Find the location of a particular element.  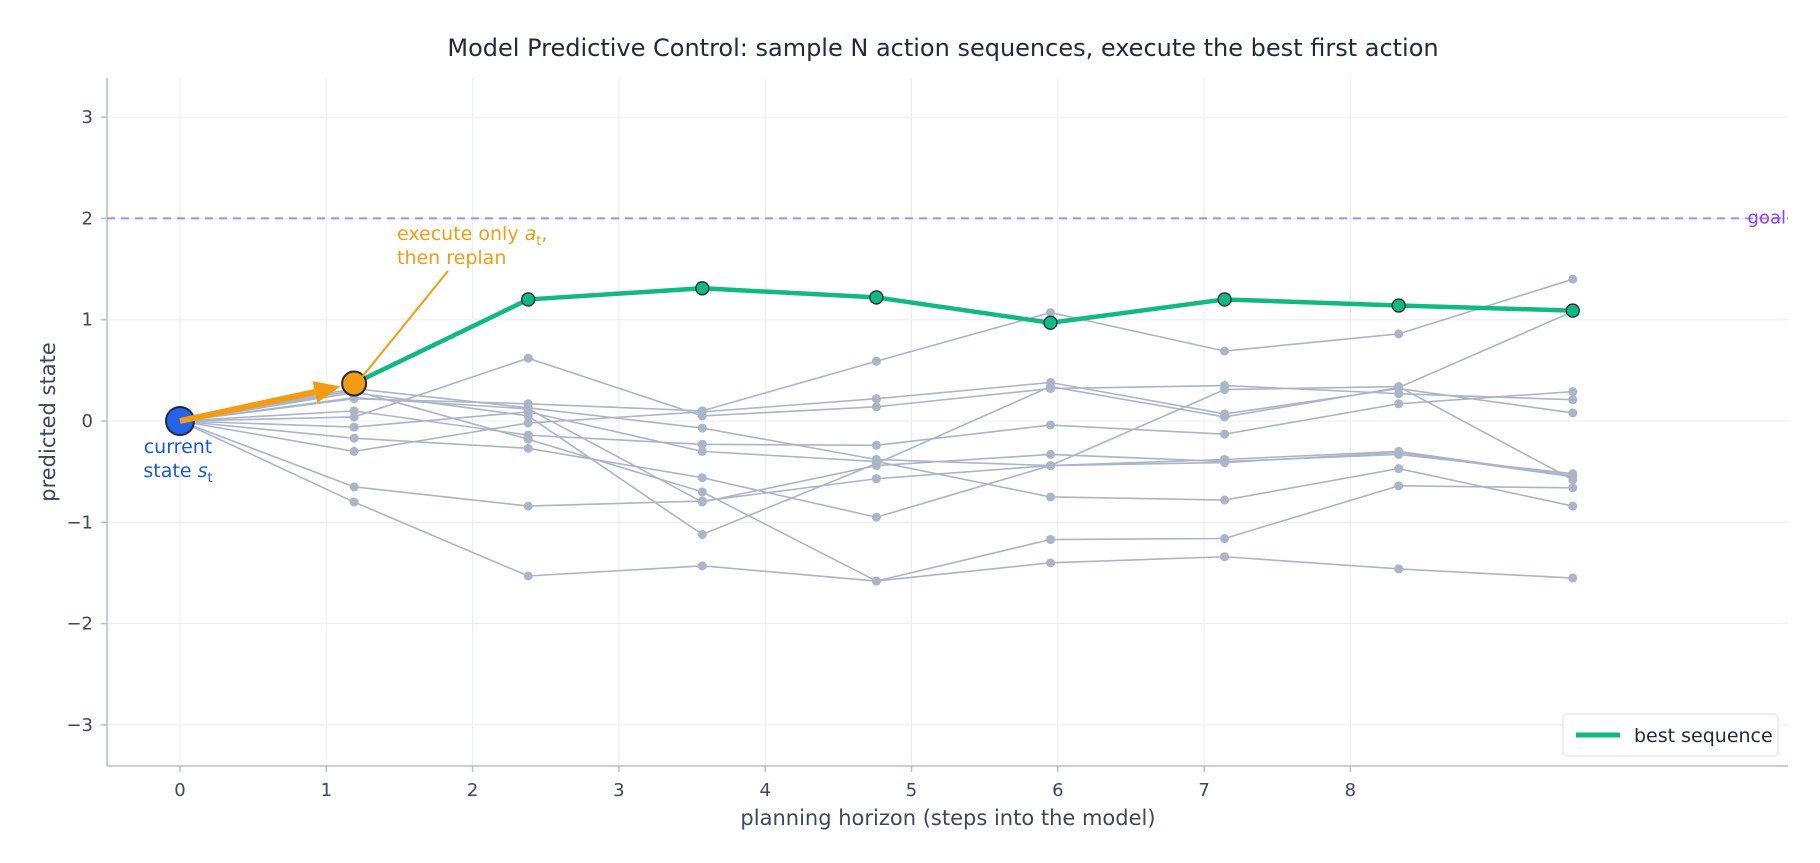

executed-action-arrow-start is located at coordinates (189, 419).